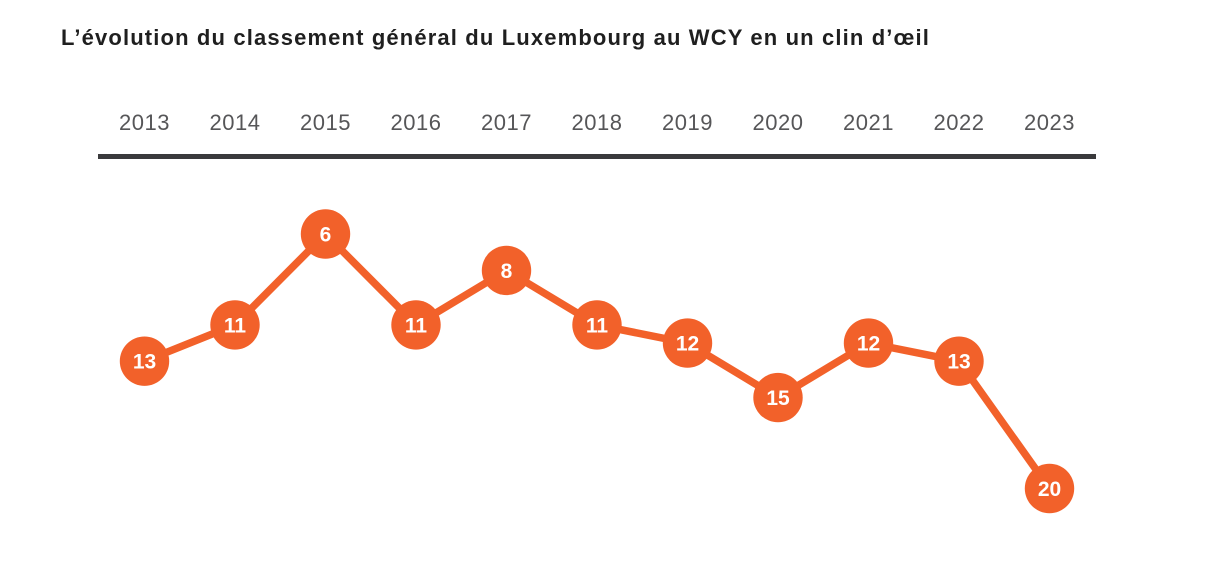  I want to click on svg-text: 8, so click(507, 271).